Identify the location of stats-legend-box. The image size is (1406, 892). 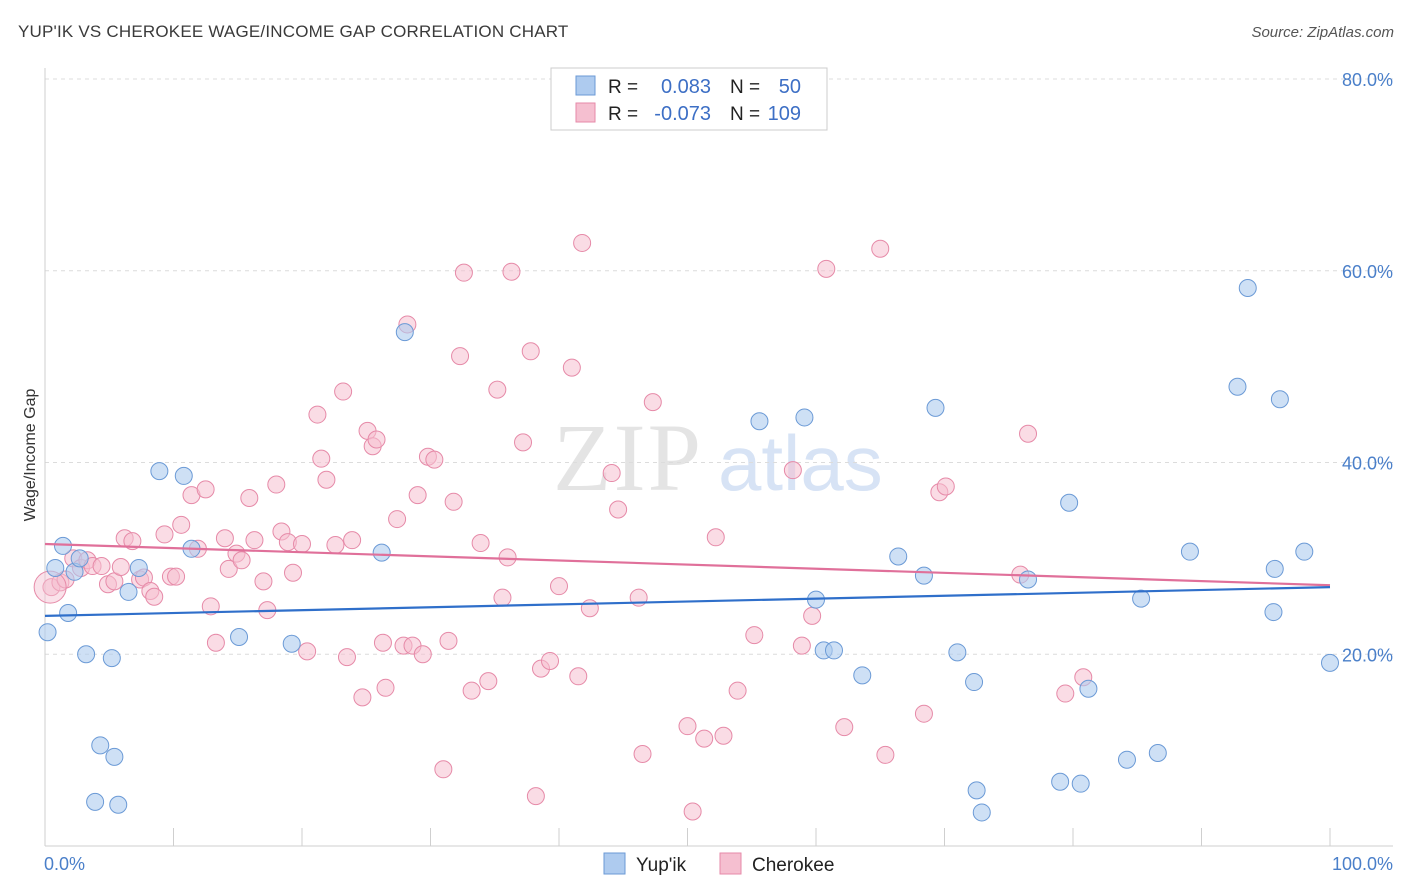
(689, 99).